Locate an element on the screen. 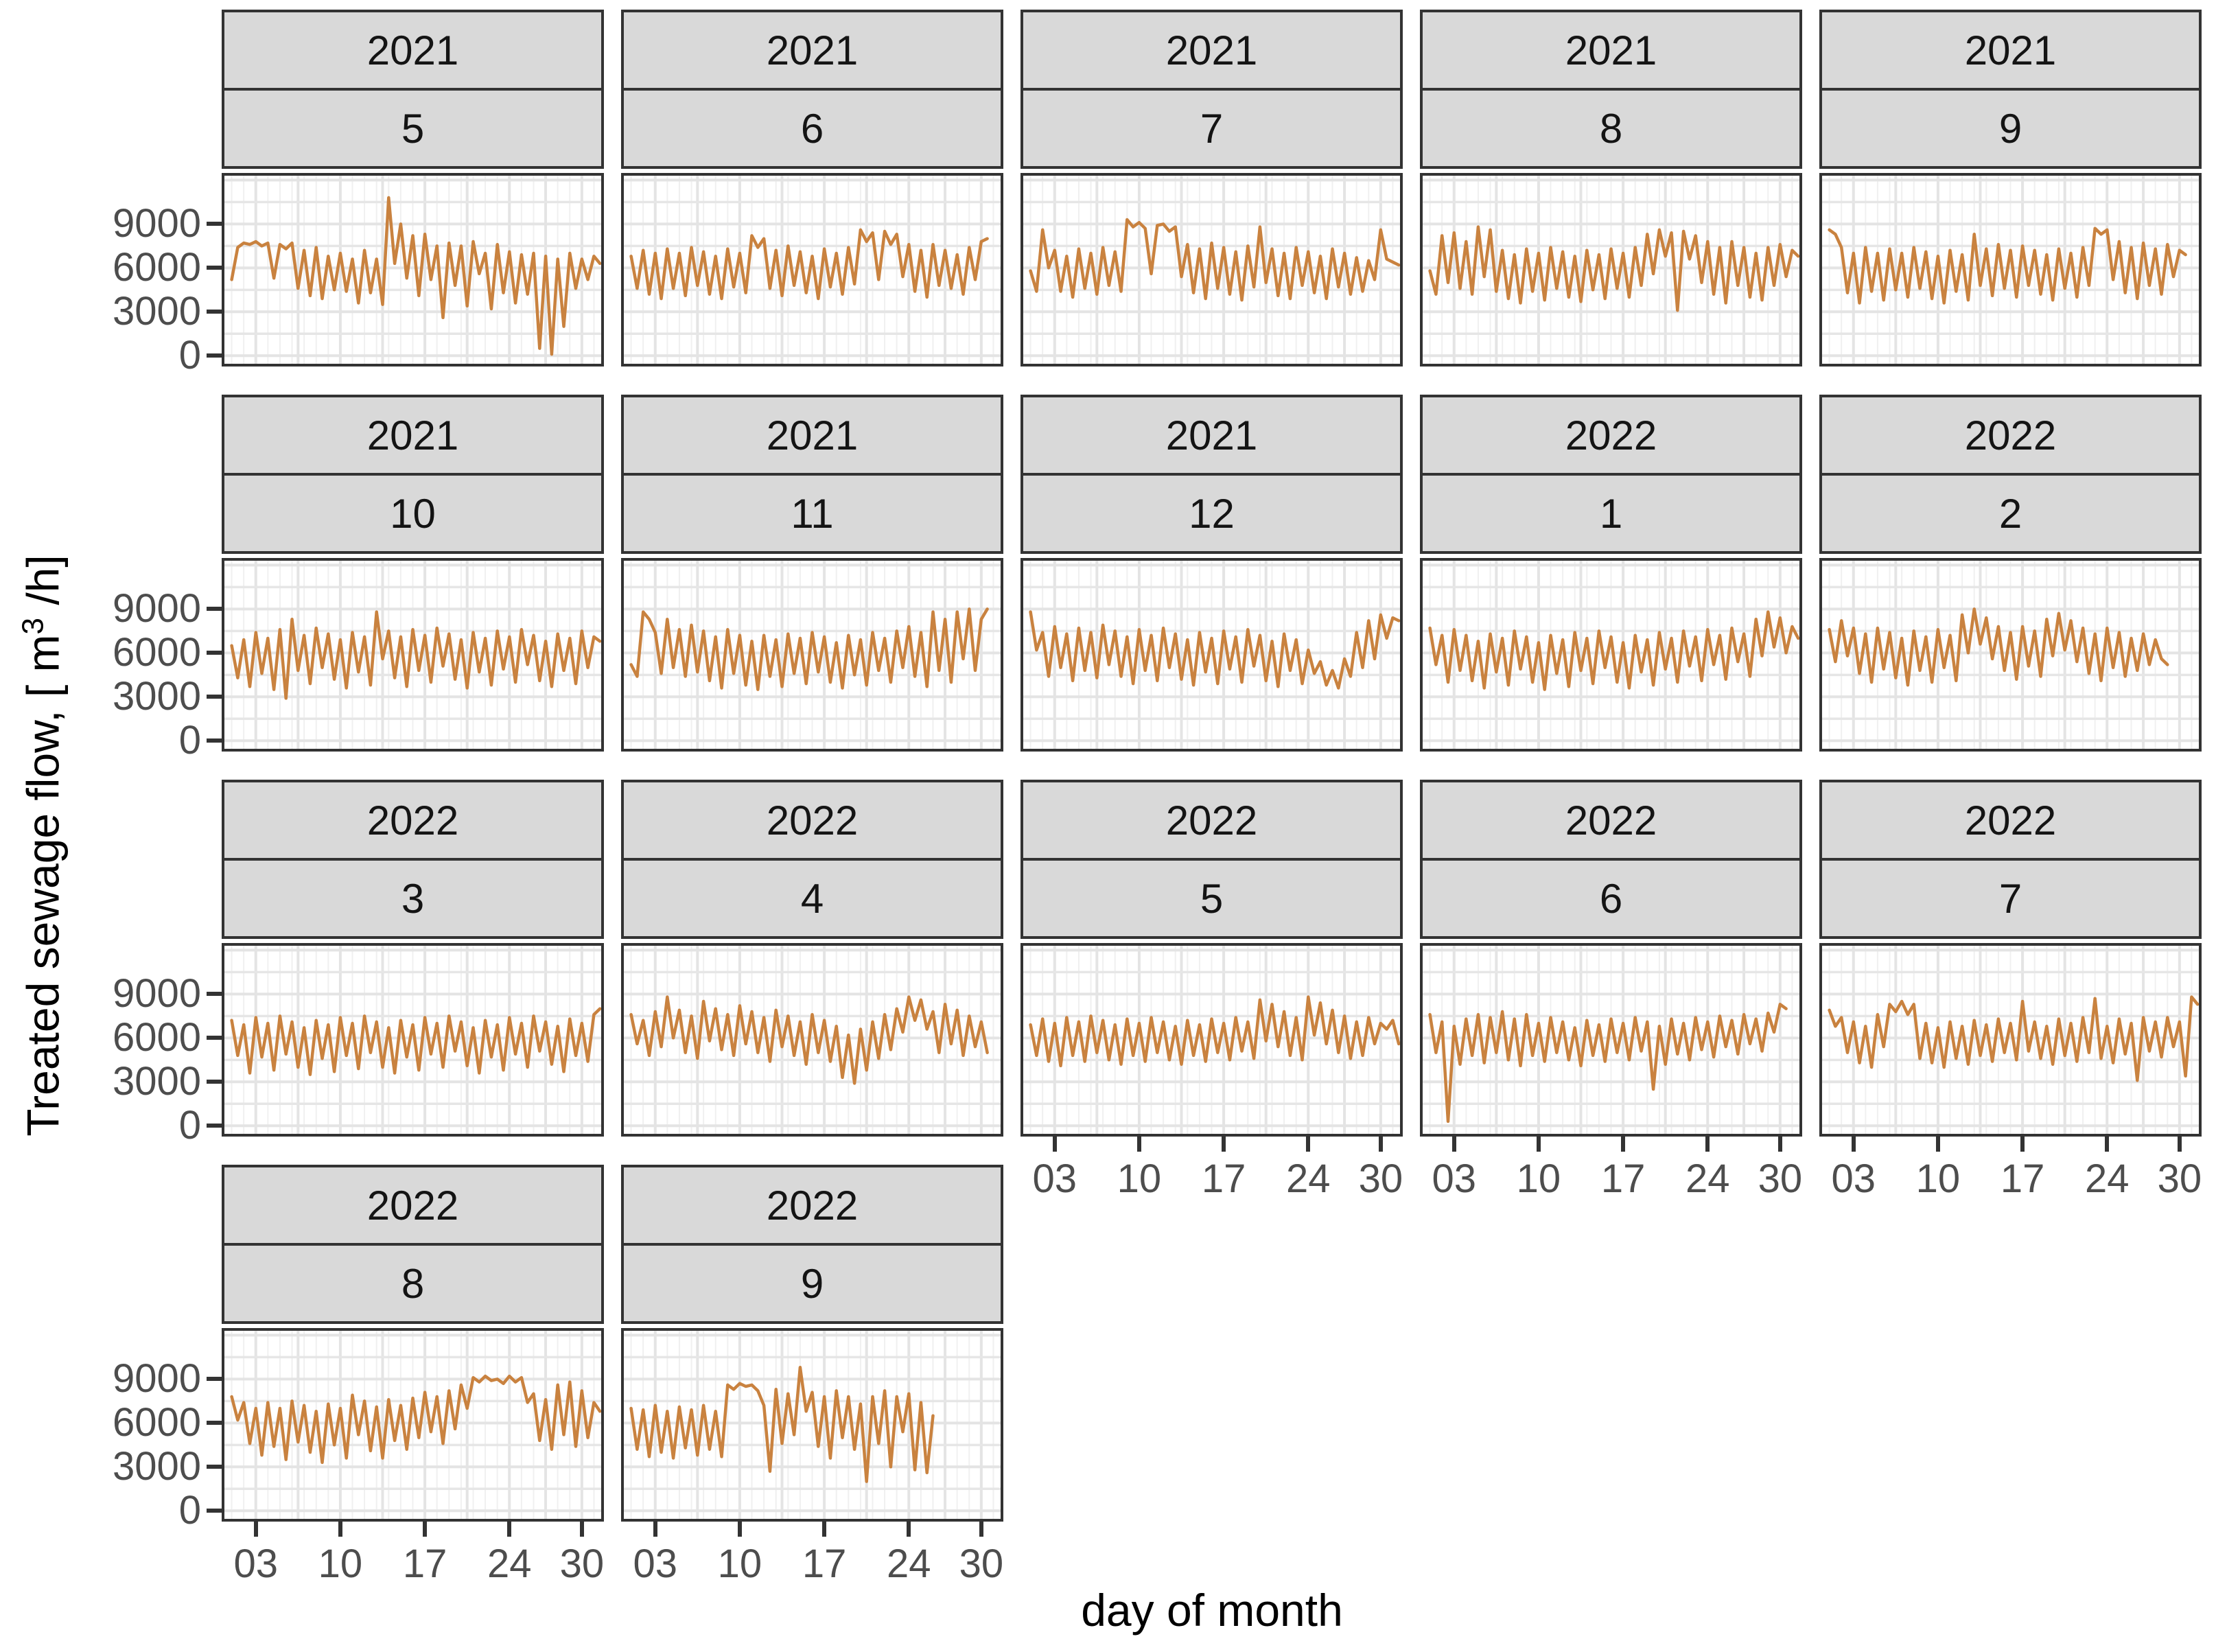 Image resolution: width=2216 pixels, height=1652 pixels. facet-strip-month: 6 is located at coordinates (1611, 898).